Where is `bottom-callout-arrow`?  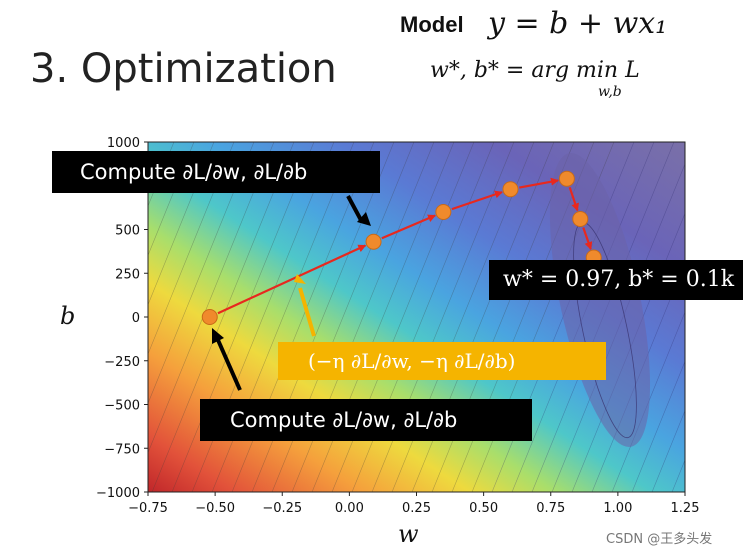
bottom-callout-arrow is located at coordinates (229, 365).